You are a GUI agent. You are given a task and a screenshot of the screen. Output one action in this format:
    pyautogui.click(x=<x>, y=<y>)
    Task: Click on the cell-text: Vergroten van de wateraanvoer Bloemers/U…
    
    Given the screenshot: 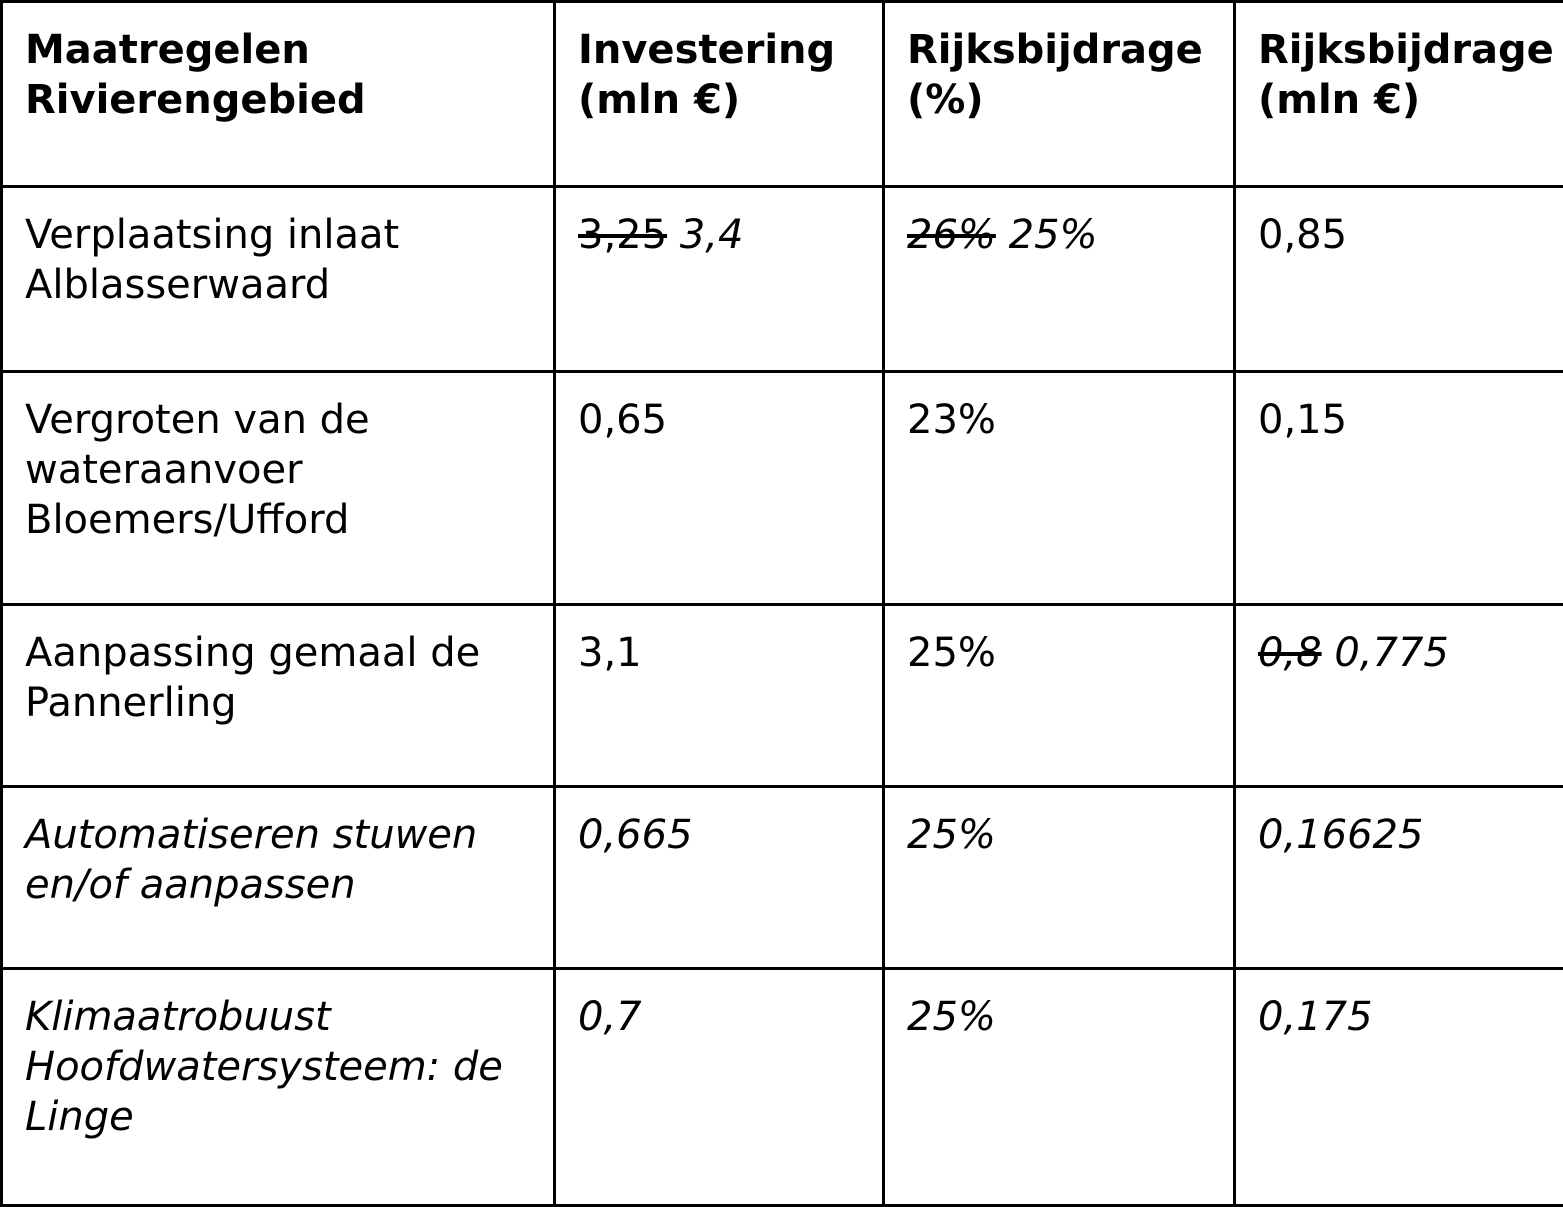 What is the action you would take?
    pyautogui.click(x=197, y=470)
    